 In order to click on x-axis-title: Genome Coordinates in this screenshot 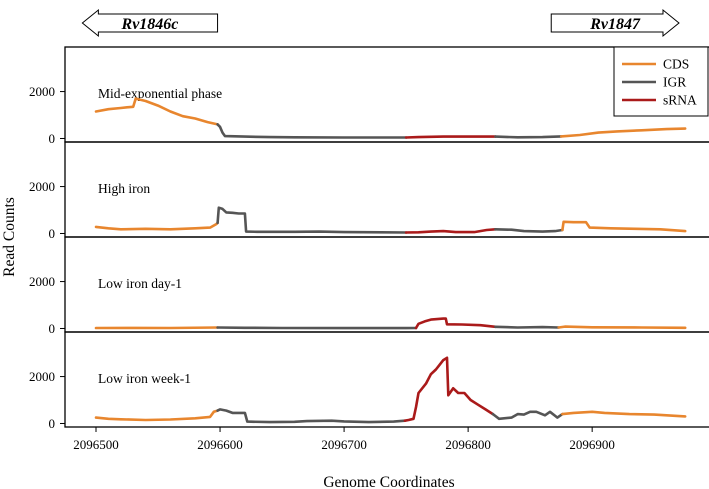, I will do `click(388, 481)`.